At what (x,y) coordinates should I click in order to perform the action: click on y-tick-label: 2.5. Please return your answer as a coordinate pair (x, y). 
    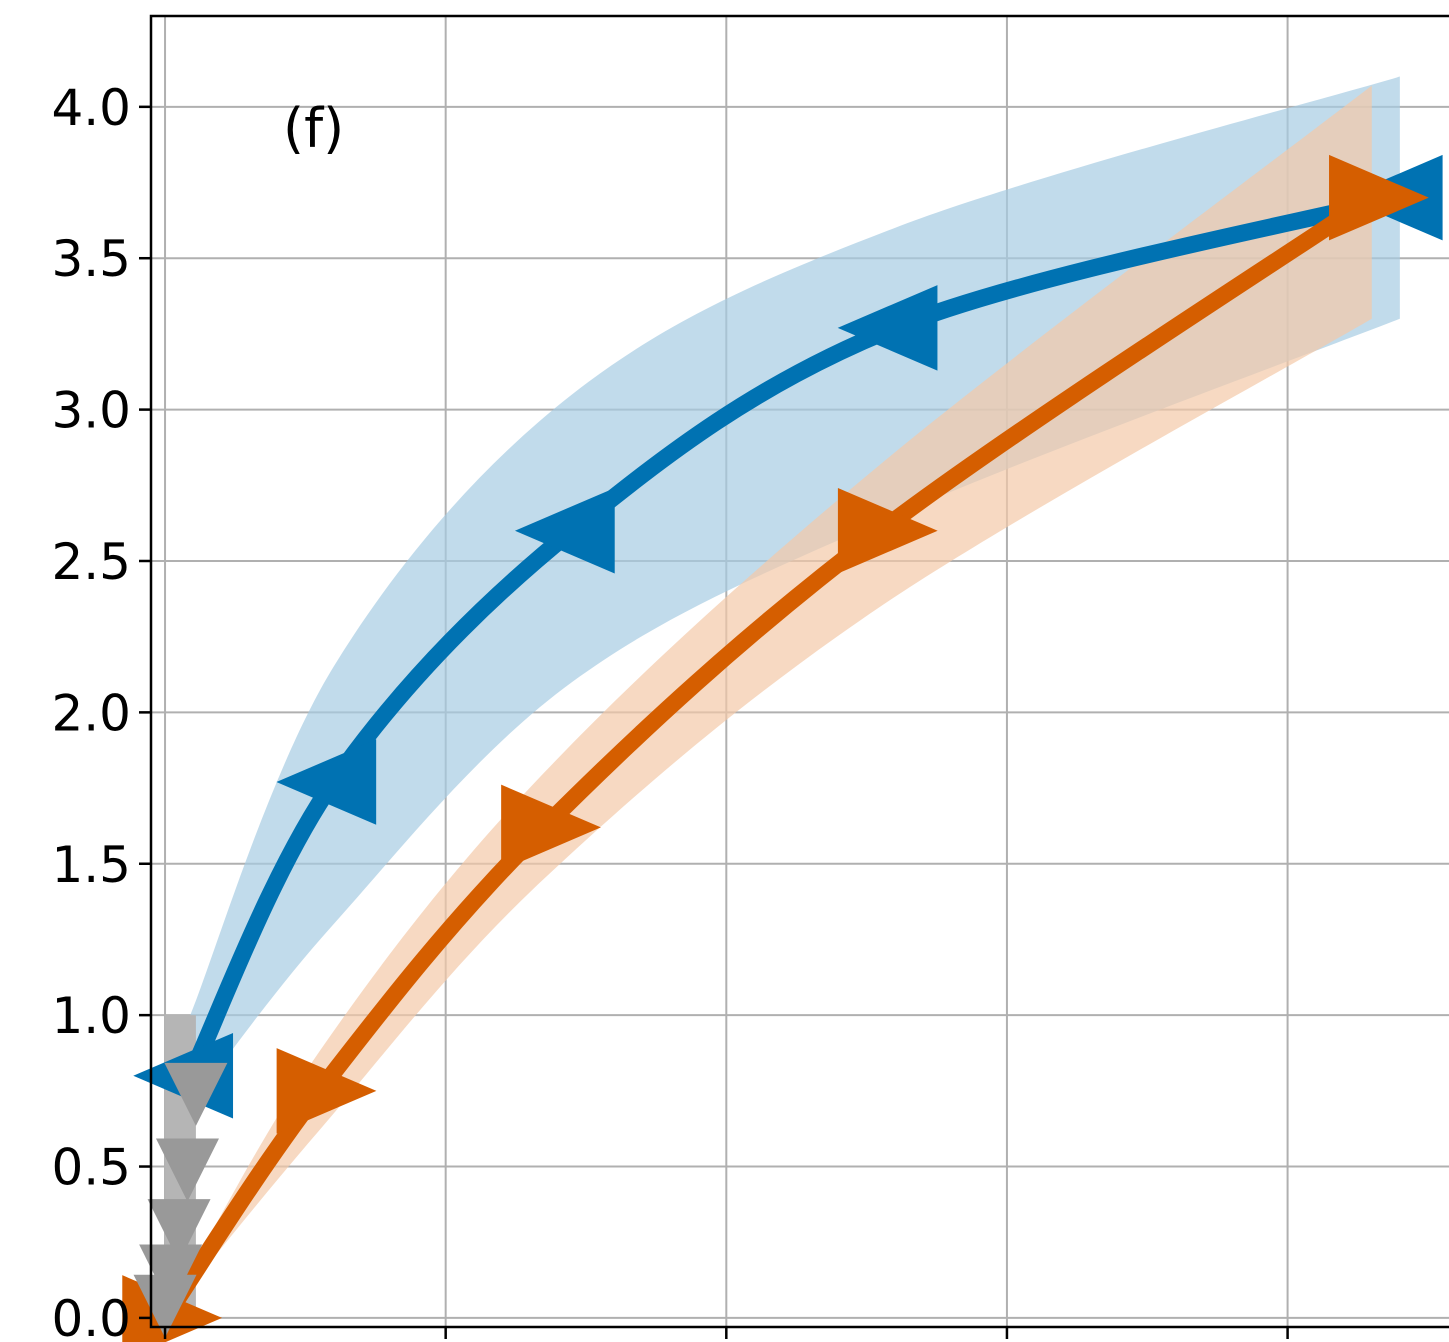
    Looking at the image, I should click on (91, 562).